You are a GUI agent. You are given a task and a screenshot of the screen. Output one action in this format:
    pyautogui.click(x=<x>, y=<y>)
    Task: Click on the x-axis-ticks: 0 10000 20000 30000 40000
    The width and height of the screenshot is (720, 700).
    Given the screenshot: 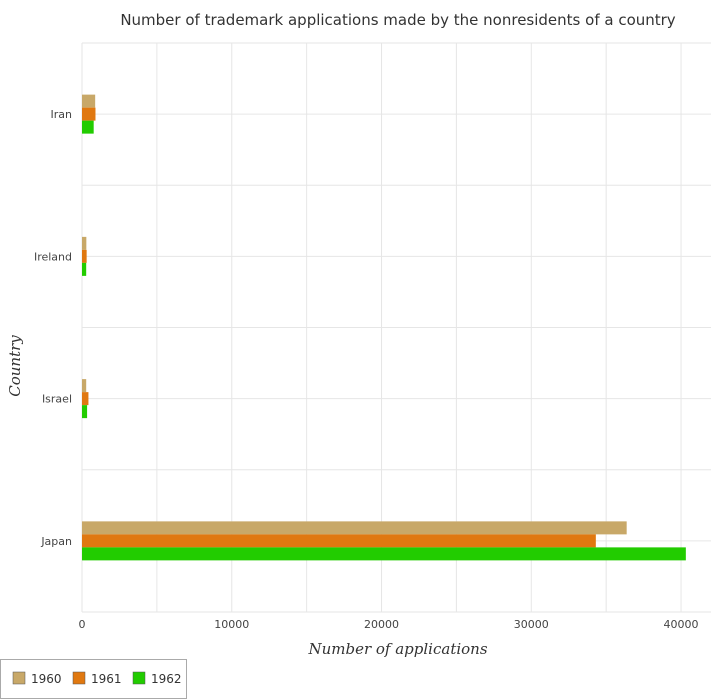 What is the action you would take?
    pyautogui.click(x=389, y=624)
    